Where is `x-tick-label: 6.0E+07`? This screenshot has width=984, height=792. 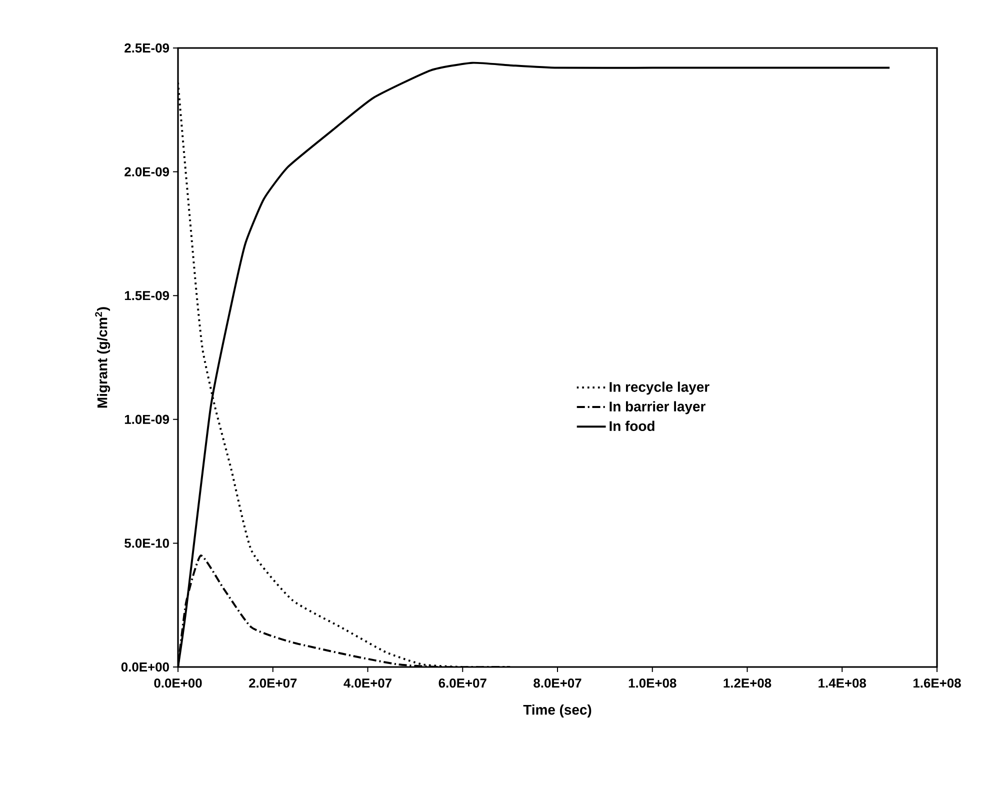 x-tick-label: 6.0E+07 is located at coordinates (462, 683).